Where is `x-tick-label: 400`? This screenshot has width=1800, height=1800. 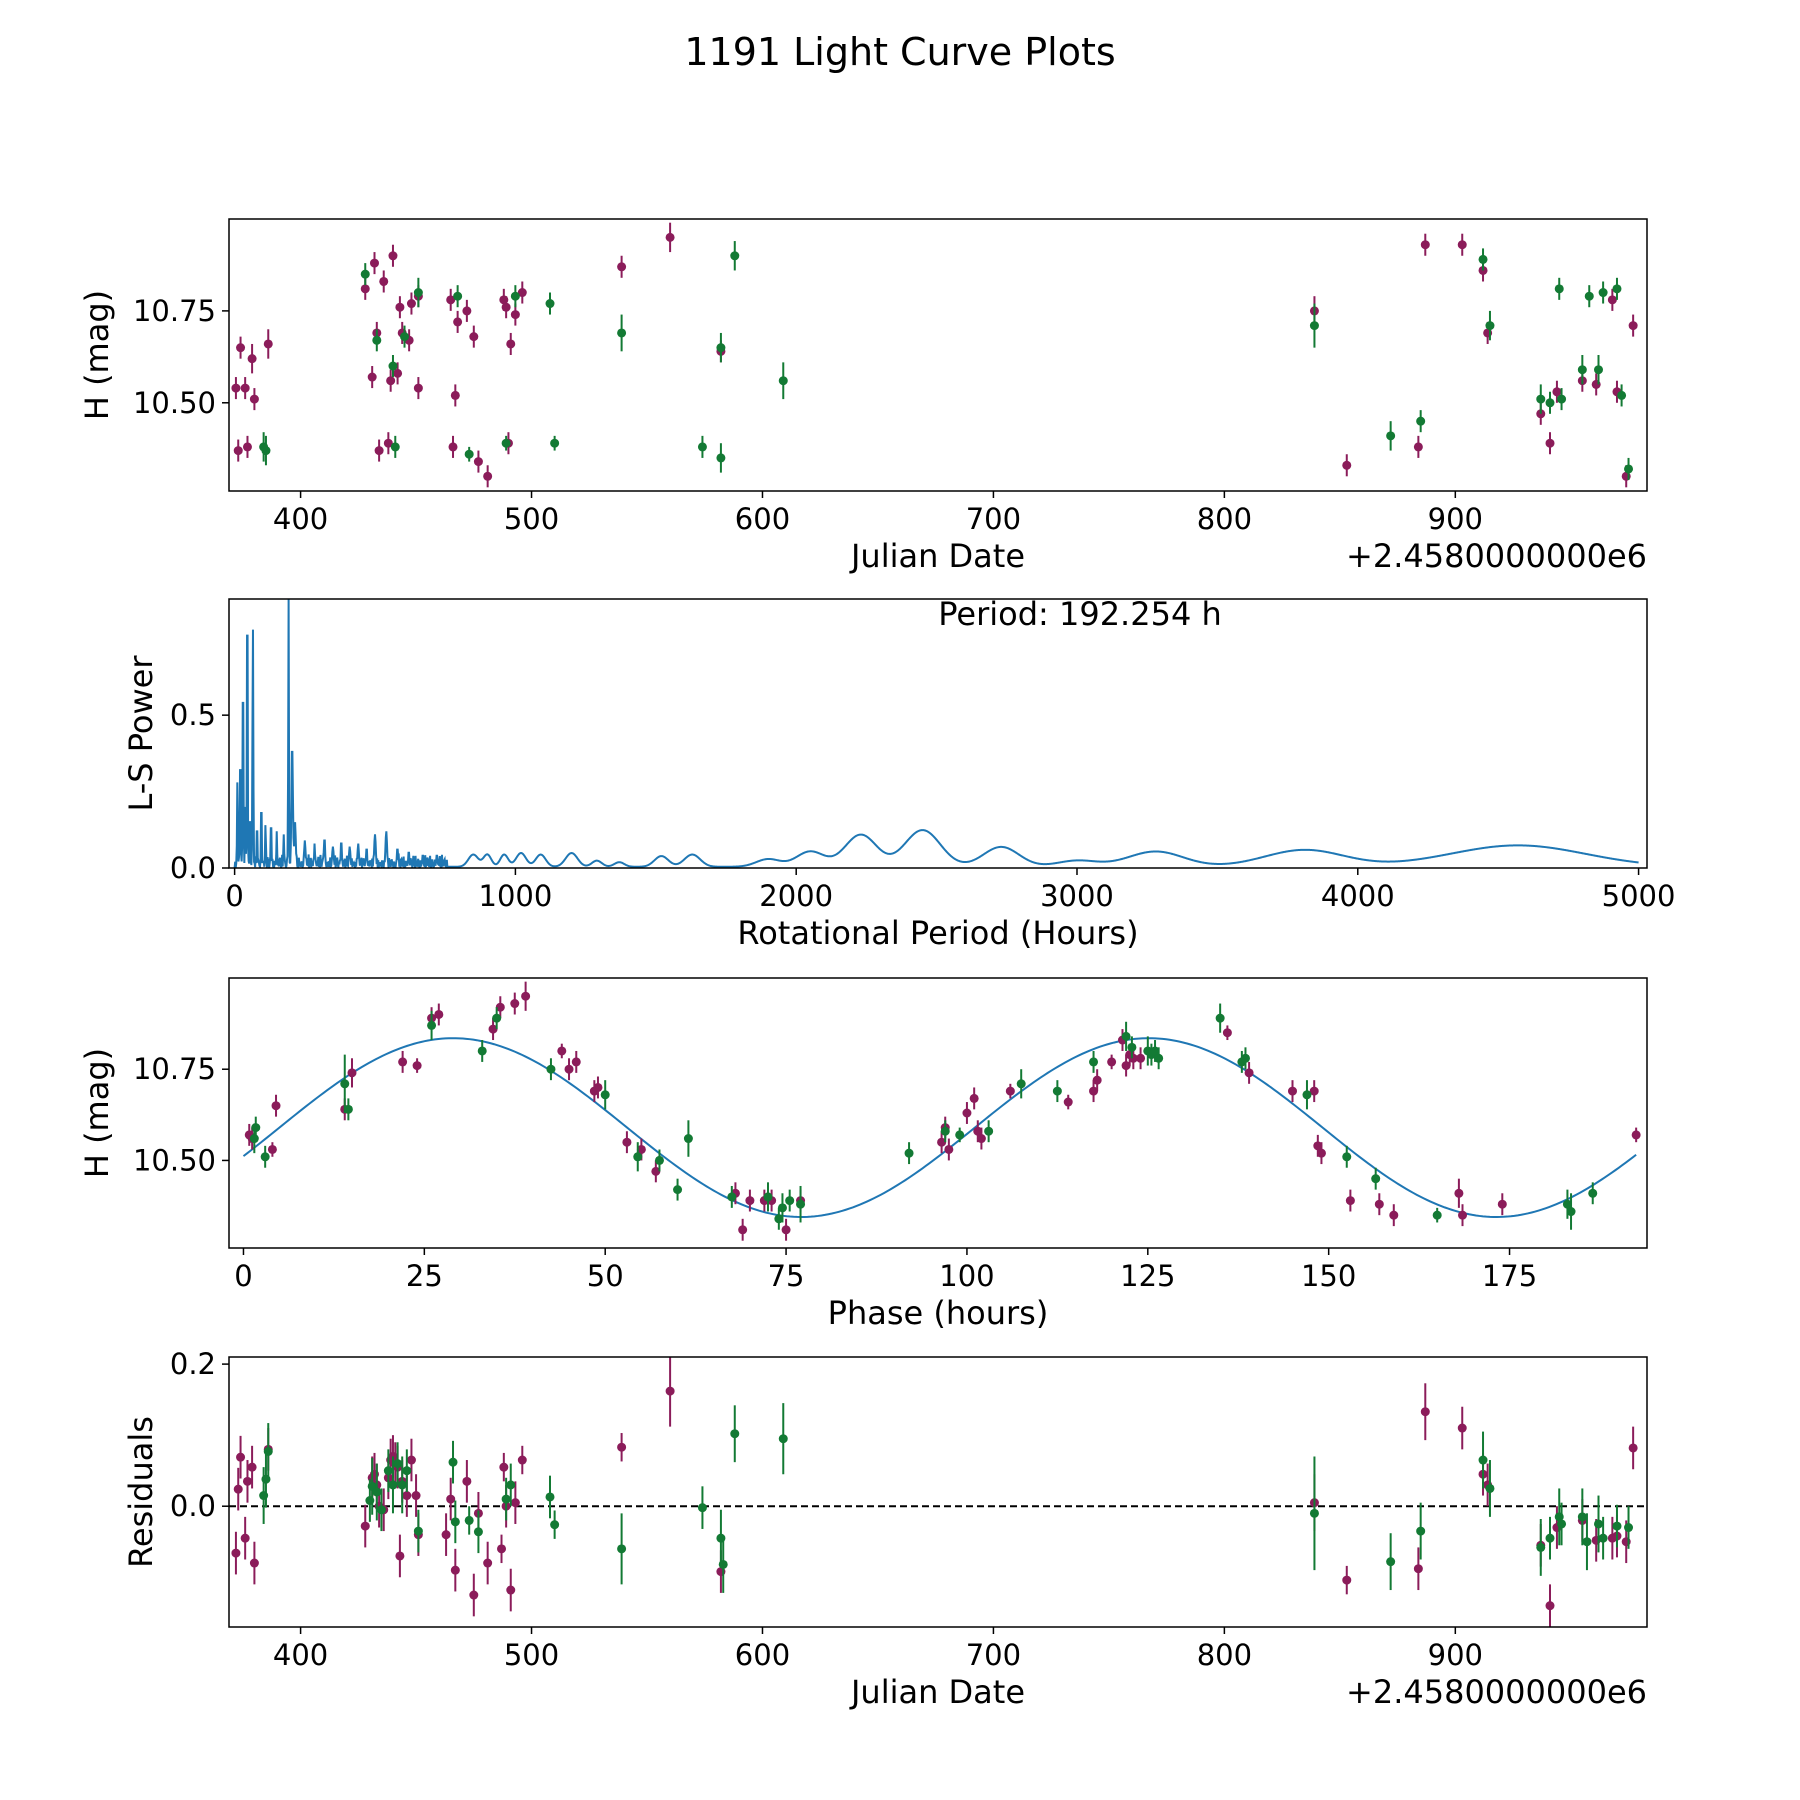 x-tick-label: 400 is located at coordinates (300, 1655).